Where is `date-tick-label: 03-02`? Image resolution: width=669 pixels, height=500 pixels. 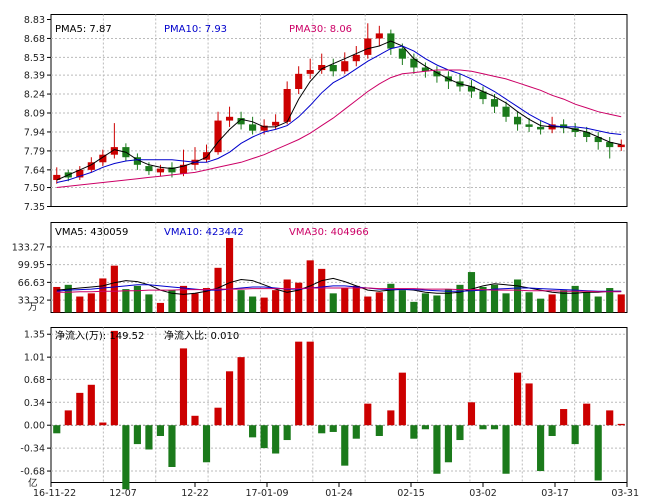 date-tick-label: 03-02 is located at coordinates (483, 493).